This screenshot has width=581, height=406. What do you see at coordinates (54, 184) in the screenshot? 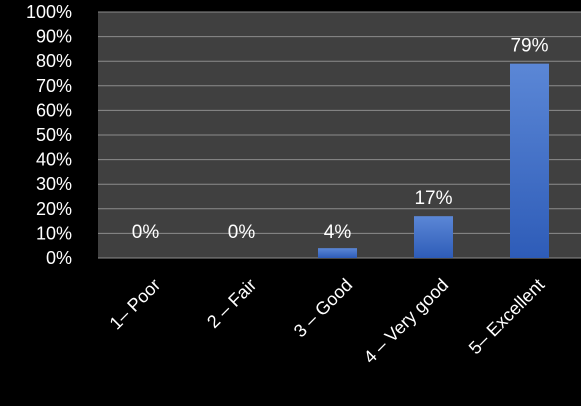
I see `y-tick-label: 30%` at bounding box center [54, 184].